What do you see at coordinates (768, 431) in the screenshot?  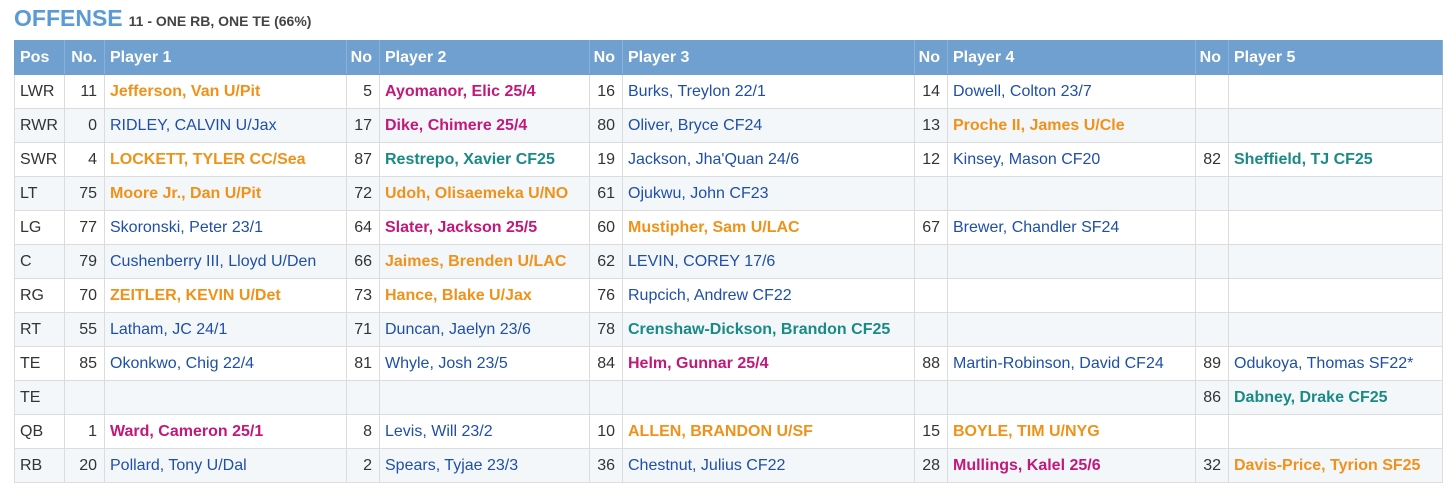 I see `player-link: ALLEN, BRANDON U/SF` at bounding box center [768, 431].